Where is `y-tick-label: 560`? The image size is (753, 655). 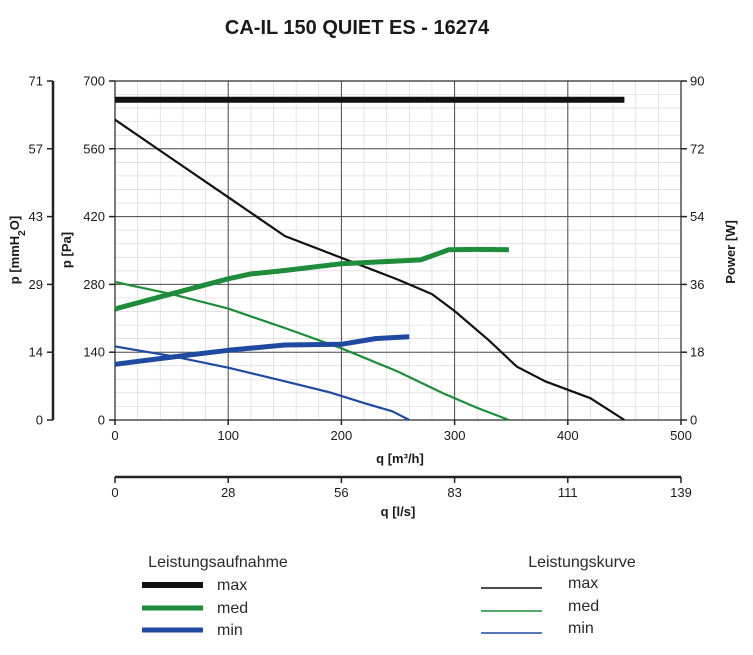
y-tick-label: 560 is located at coordinates (94, 148).